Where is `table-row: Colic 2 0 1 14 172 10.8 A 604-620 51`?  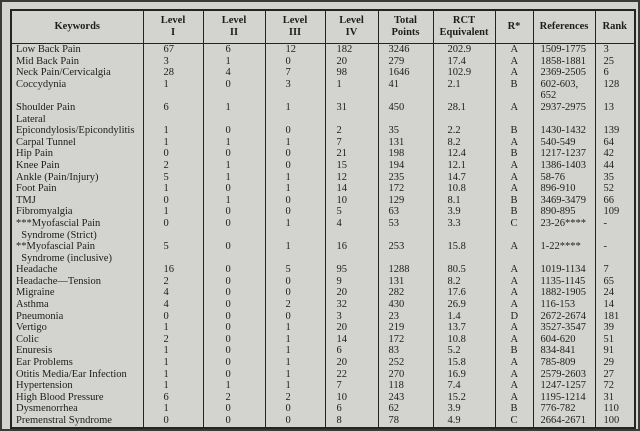 table-row: Colic 2 0 1 14 172 10.8 A 604-620 51 is located at coordinates (323, 339).